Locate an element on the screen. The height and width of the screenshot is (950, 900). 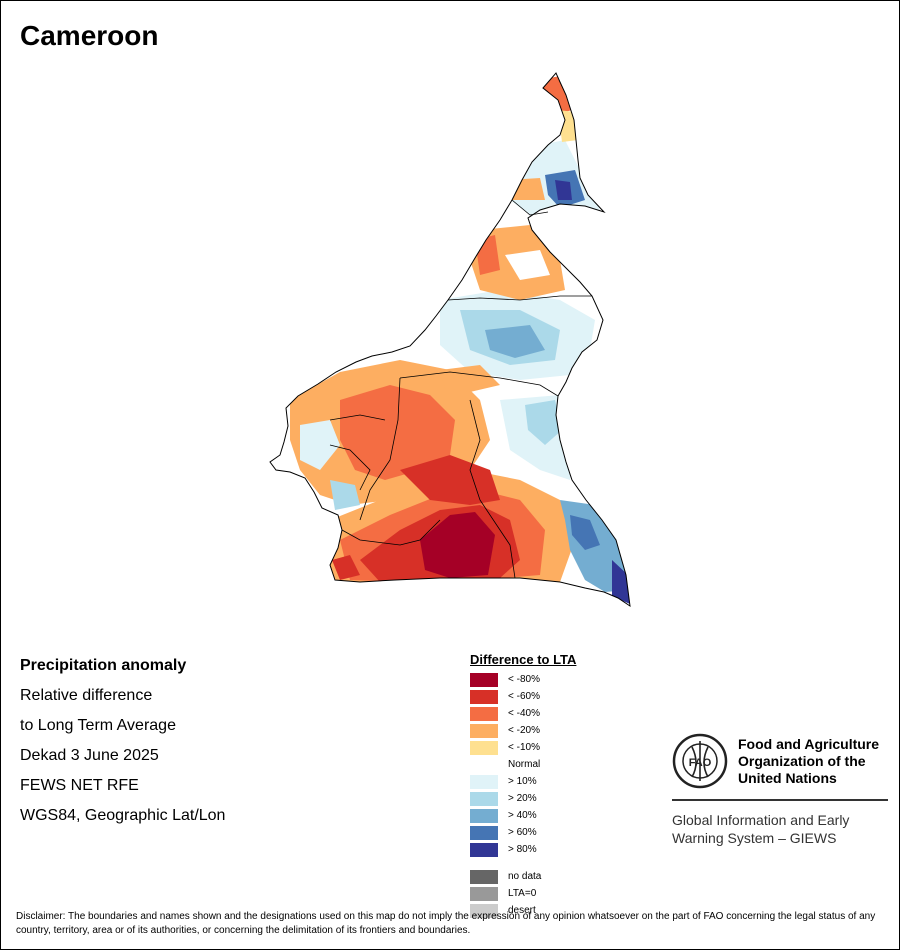
map-title: Cameroon is located at coordinates (89, 35).